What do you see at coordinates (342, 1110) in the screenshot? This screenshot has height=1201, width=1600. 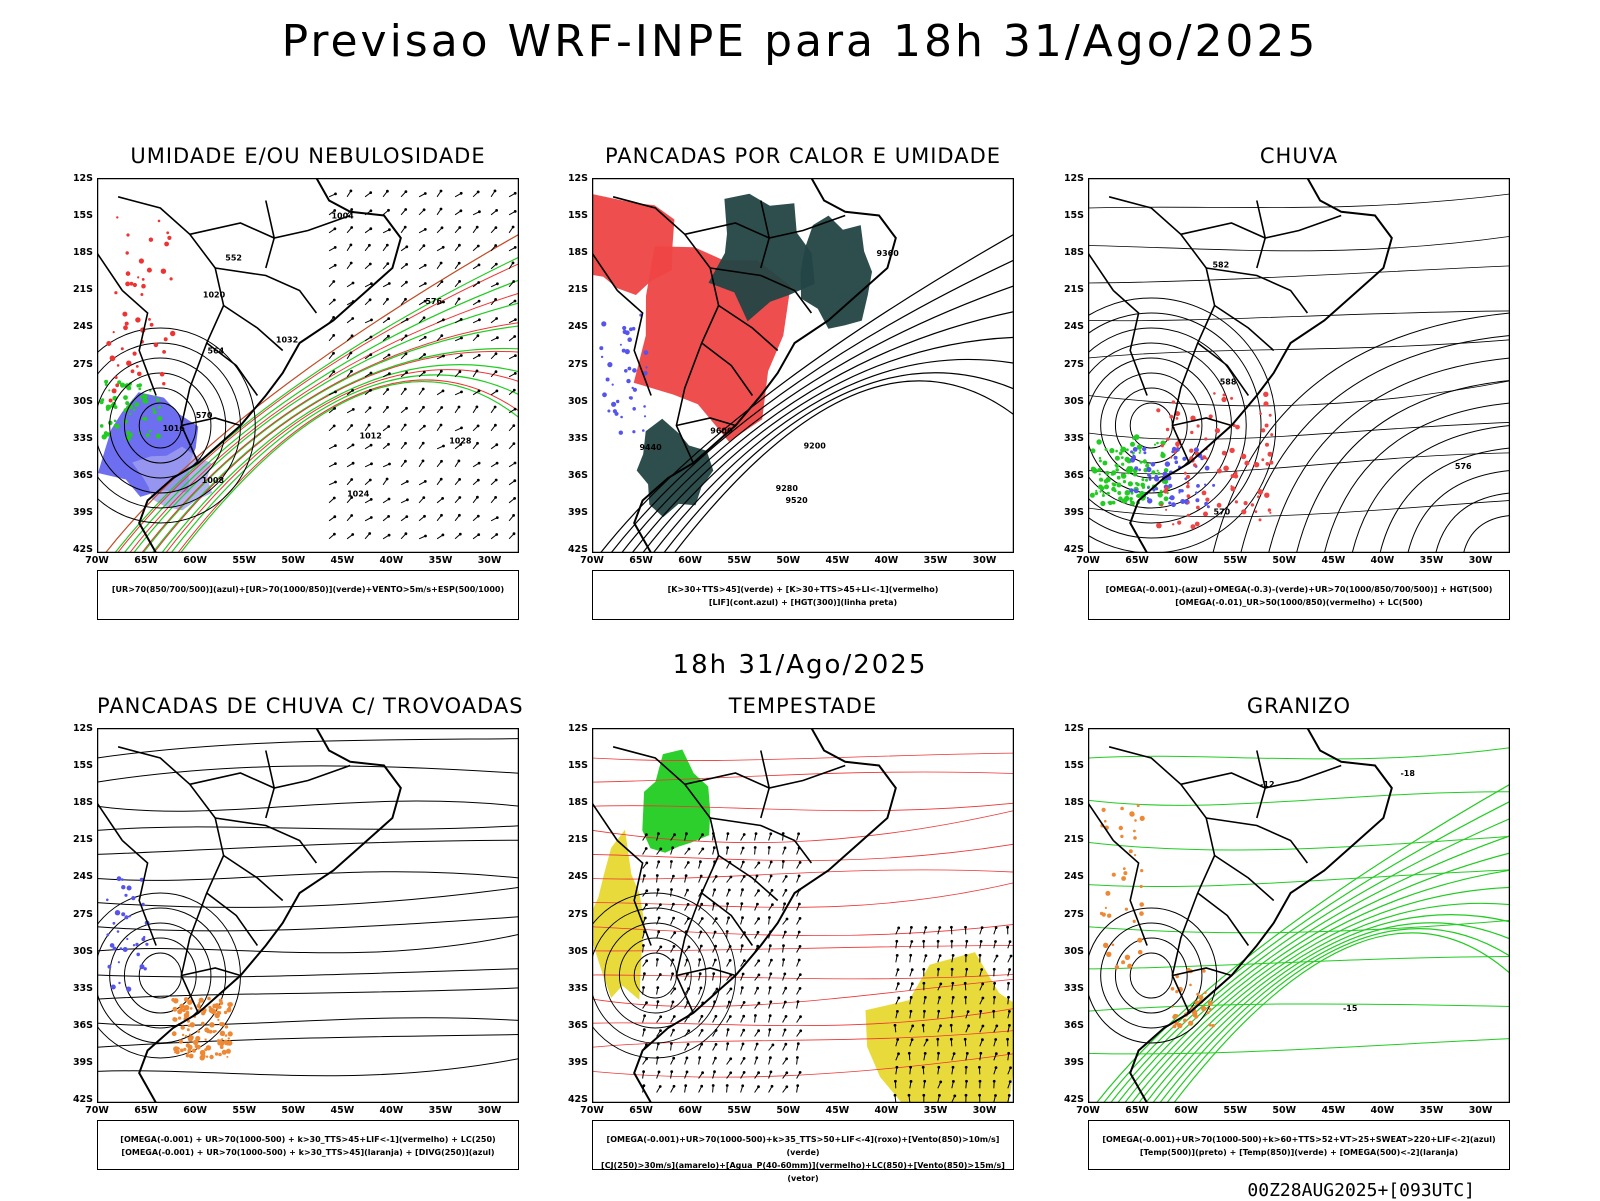 I see `lon-tick-label: 45W` at bounding box center [342, 1110].